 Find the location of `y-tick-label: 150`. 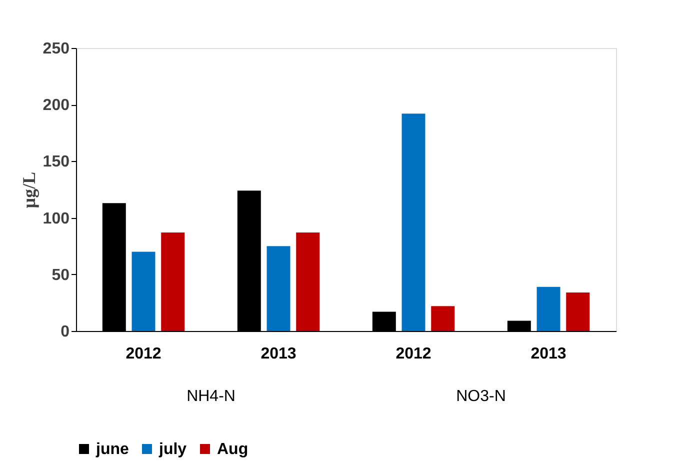

y-tick-label: 150 is located at coordinates (56, 162).